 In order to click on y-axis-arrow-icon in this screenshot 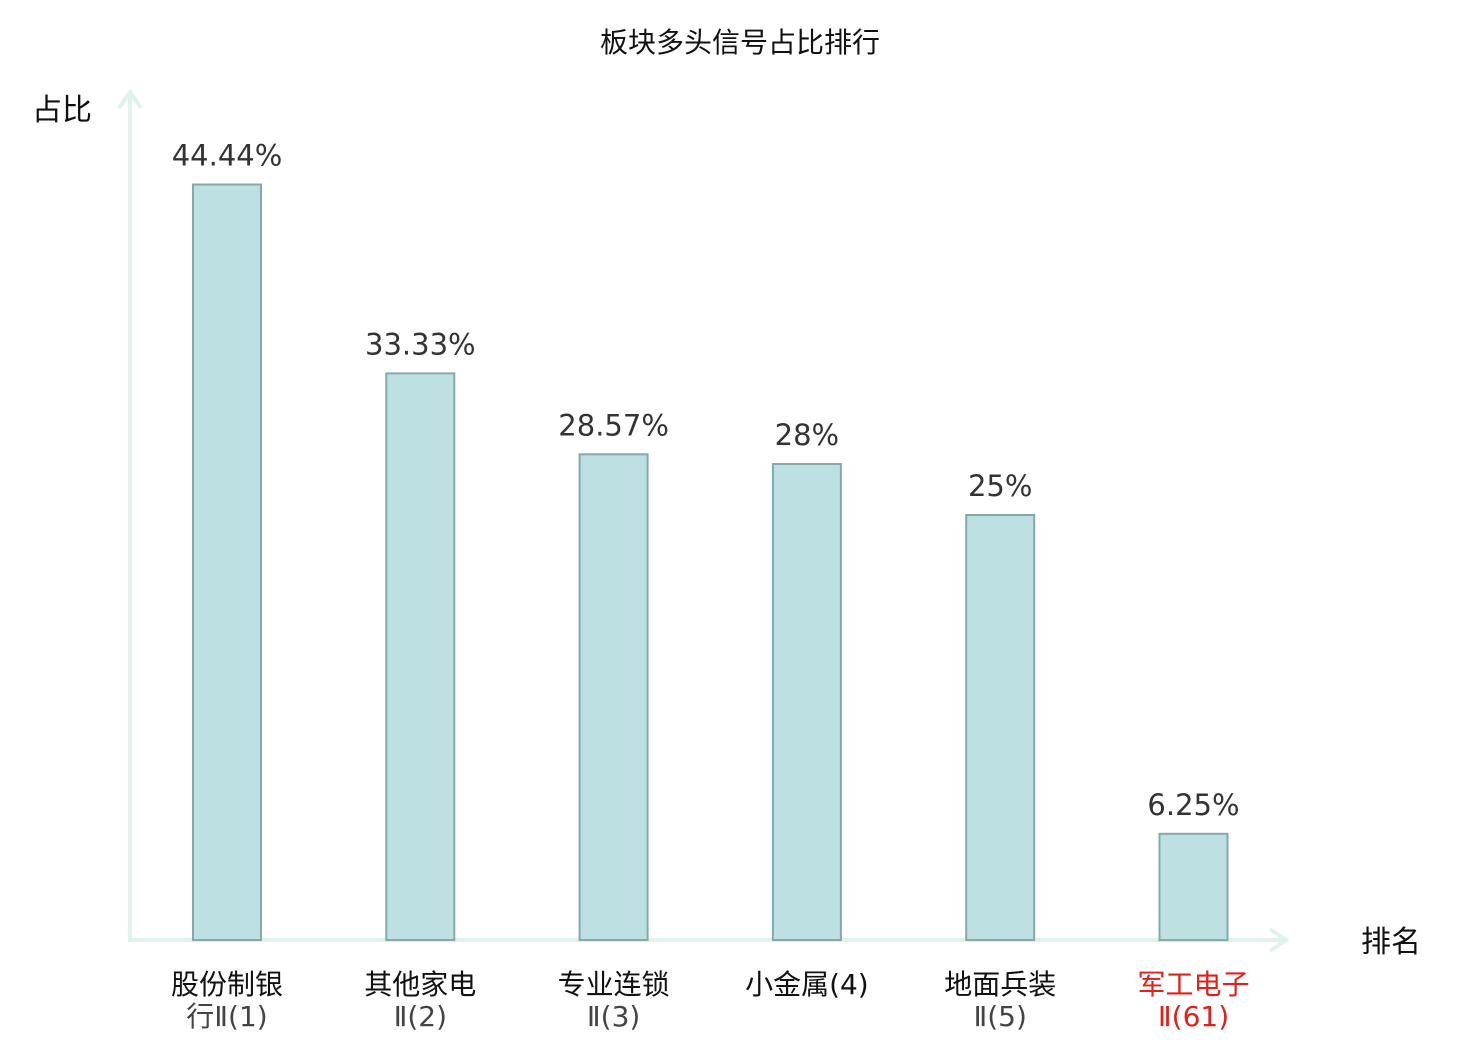, I will do `click(130, 99)`.